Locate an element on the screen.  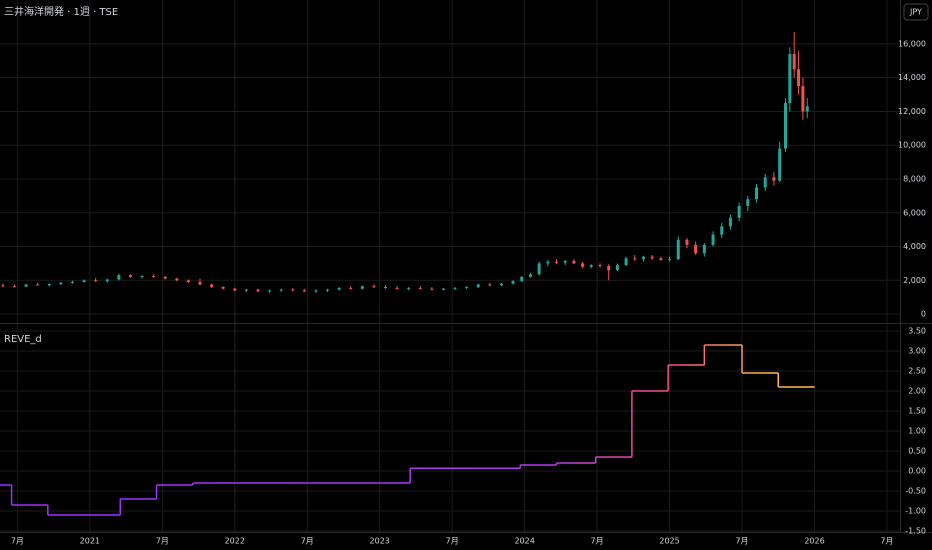
chart-title: 三井海洋開発 · 1週 · TSE is located at coordinates (61, 11).